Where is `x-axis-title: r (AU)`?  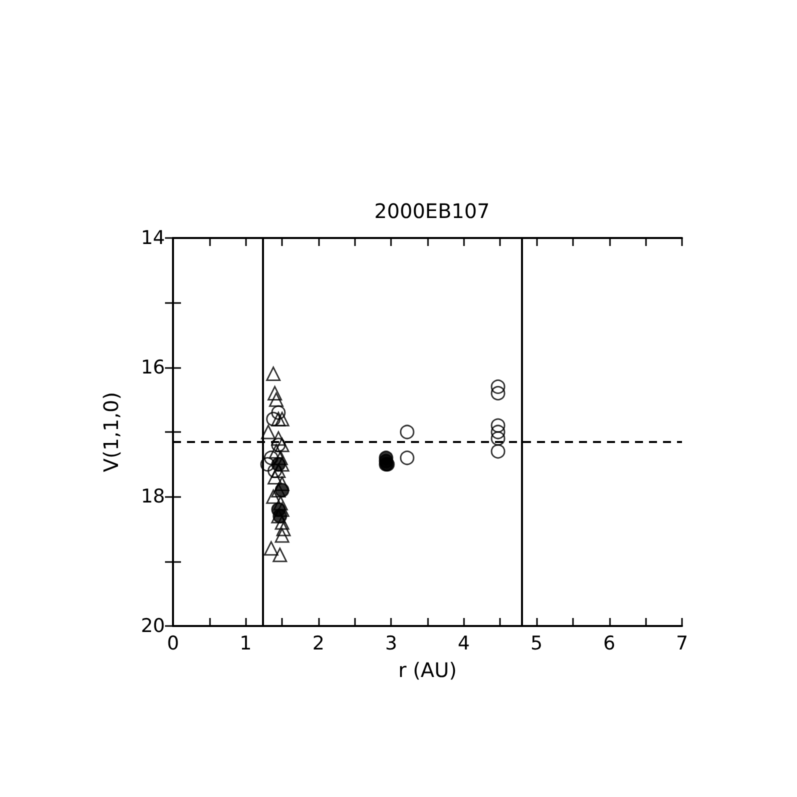
x-axis-title: r (AU) is located at coordinates (427, 670).